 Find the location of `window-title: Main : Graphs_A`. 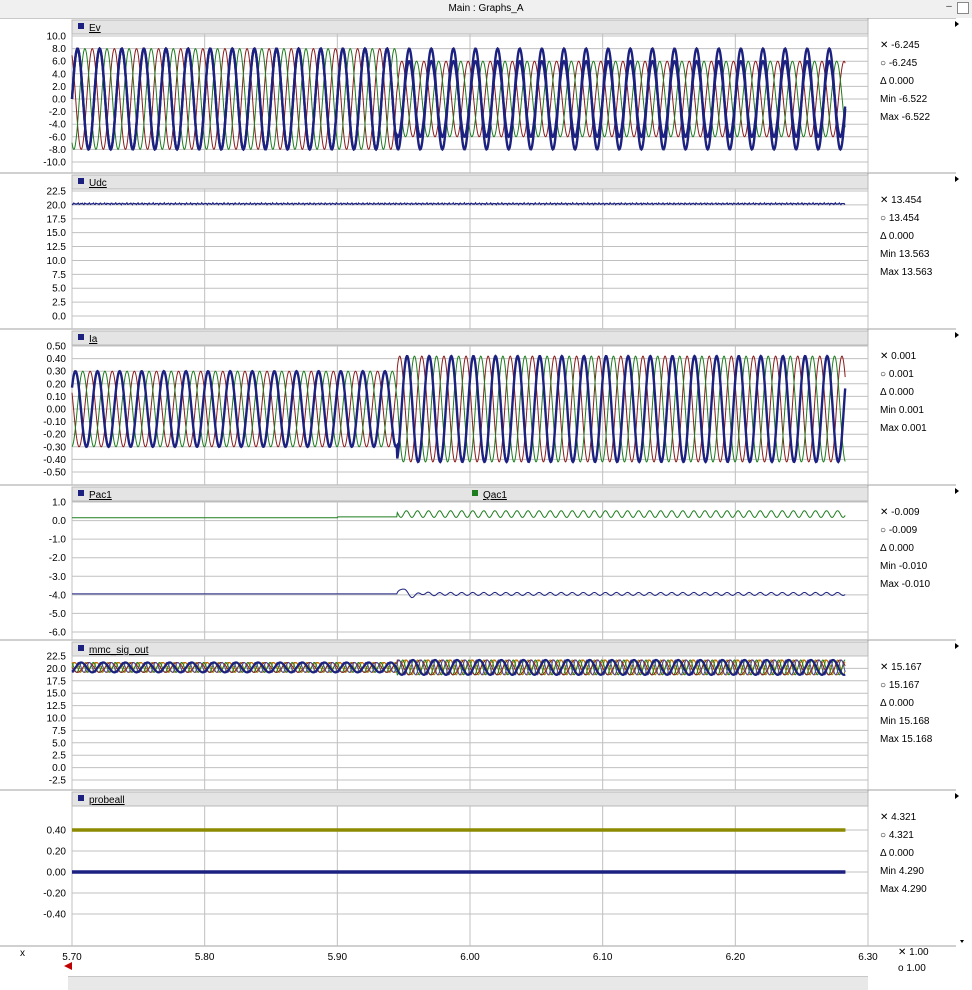

window-title: Main : Graphs_A is located at coordinates (486, 8).